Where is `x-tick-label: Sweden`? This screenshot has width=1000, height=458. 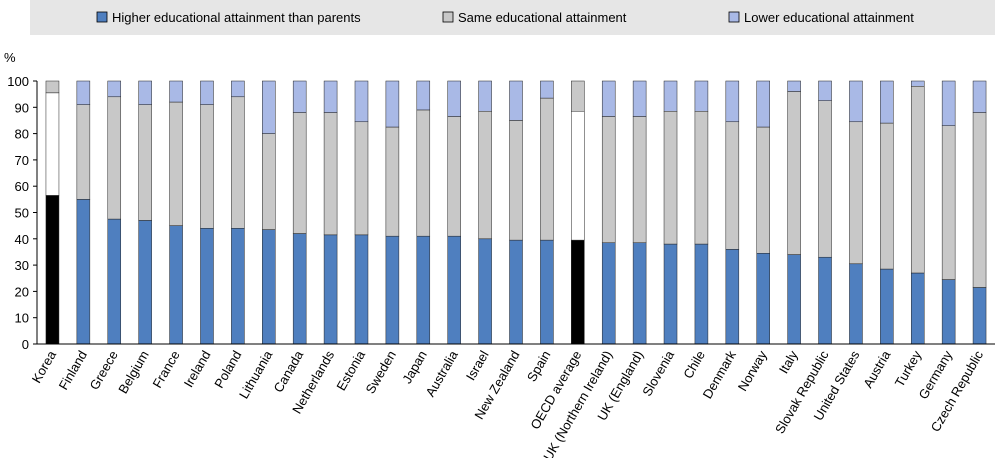 x-tick-label: Sweden is located at coordinates (381, 372).